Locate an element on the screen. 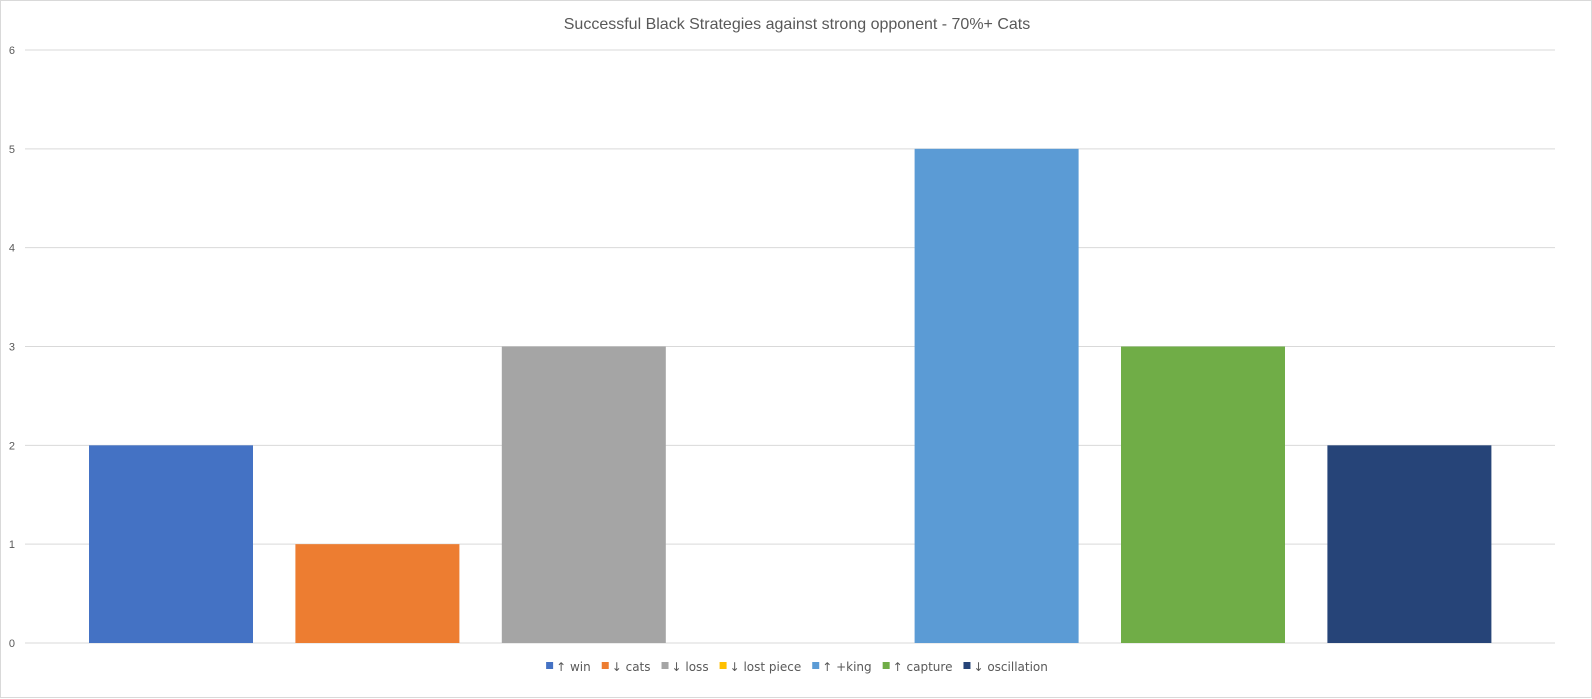 The width and height of the screenshot is (1592, 699). legend-label: ↓ oscillation is located at coordinates (1010, 667).